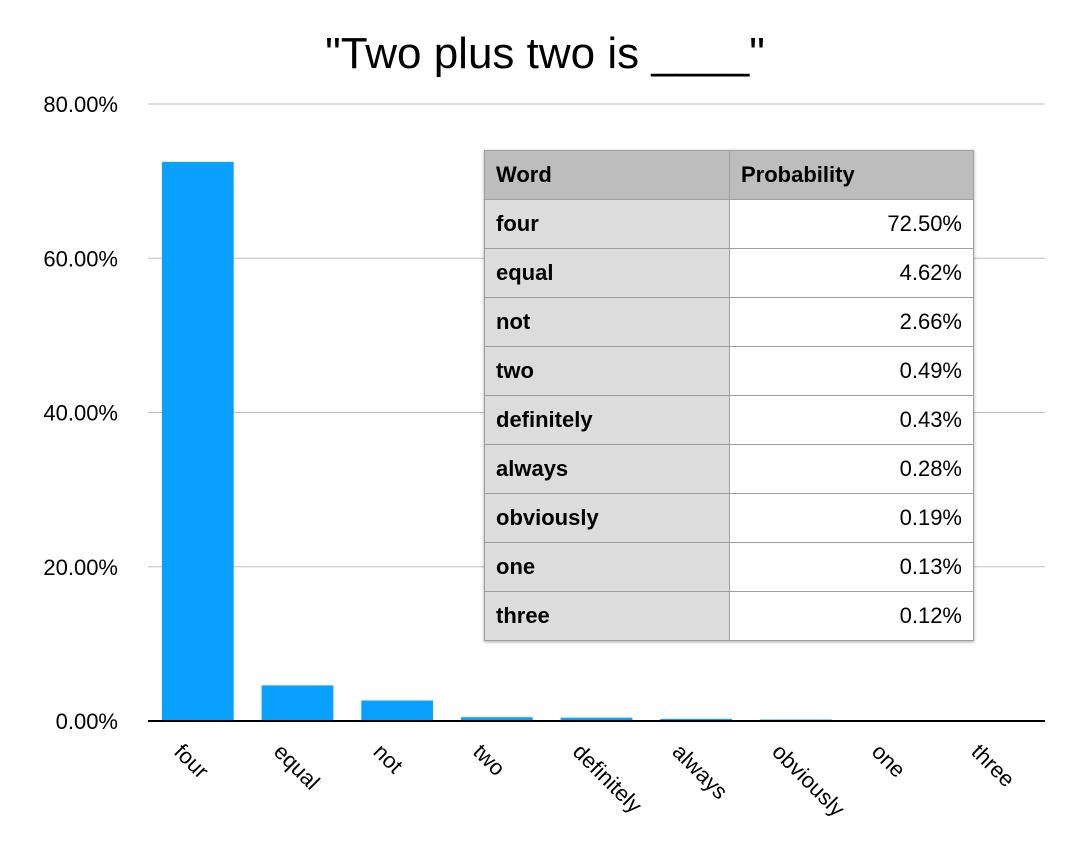 The height and width of the screenshot is (856, 1079). I want to click on bar-equal, so click(297, 703).